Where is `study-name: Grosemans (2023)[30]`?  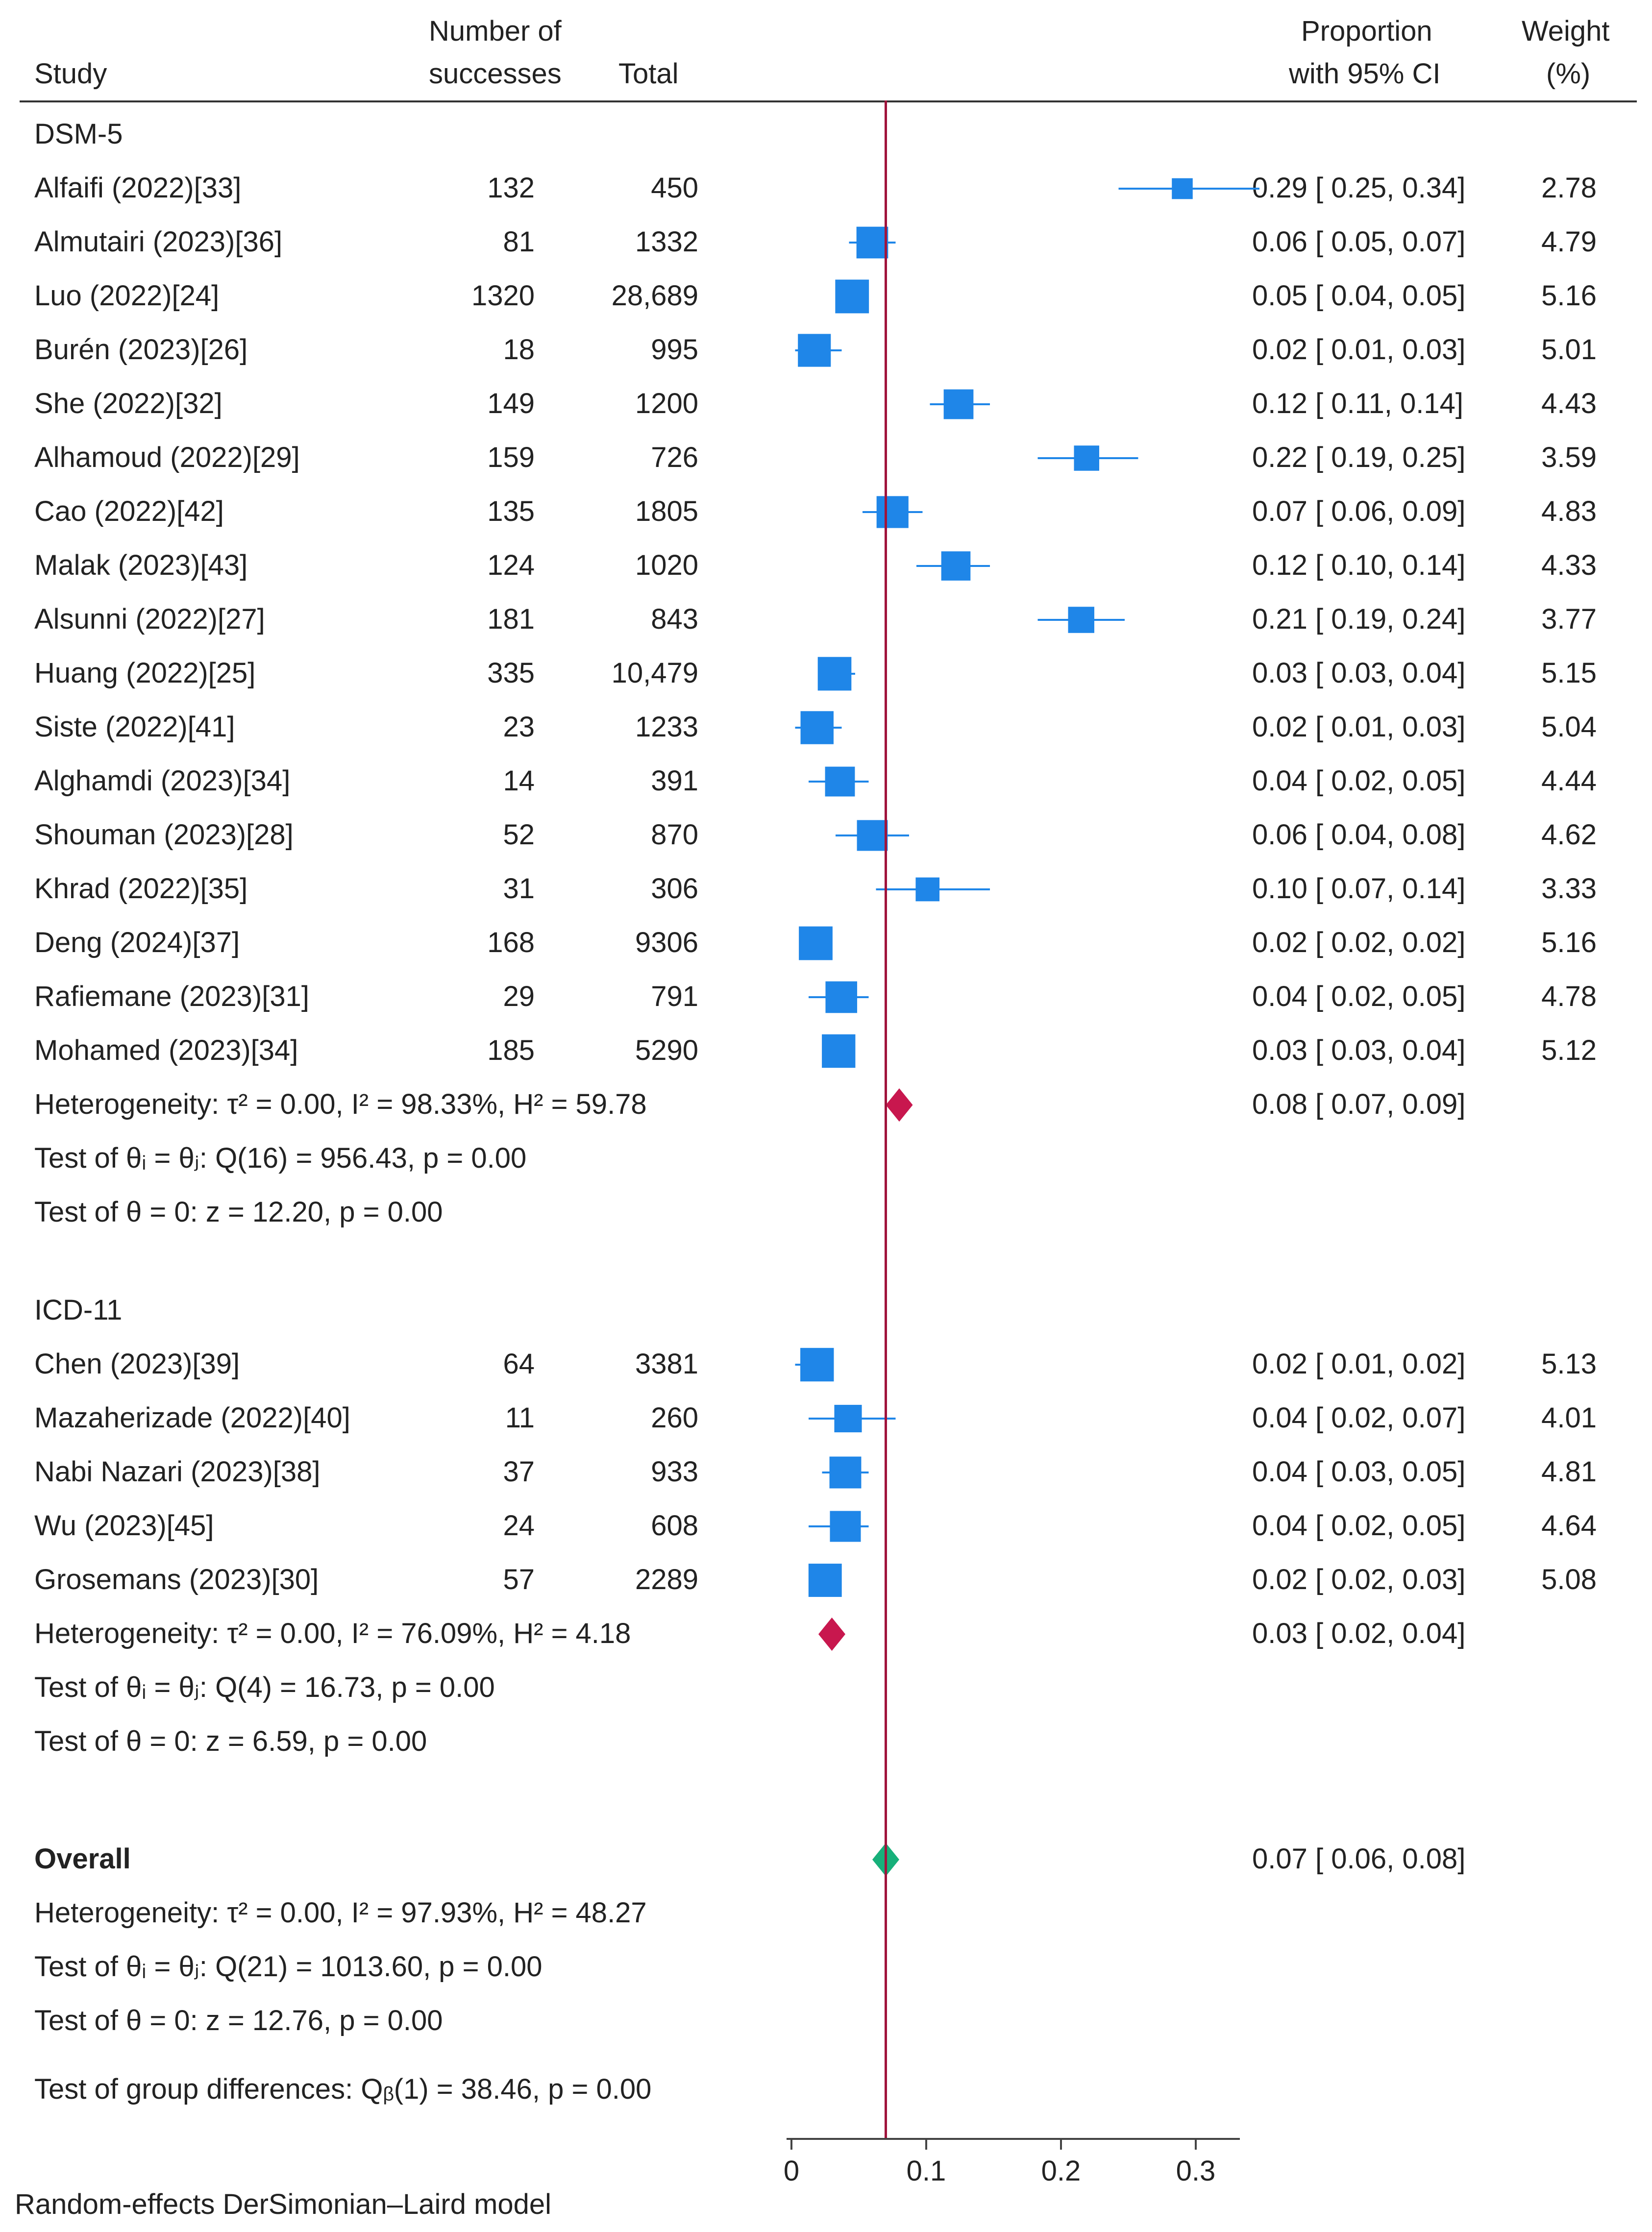
study-name: Grosemans (2023)[30] is located at coordinates (176, 1579).